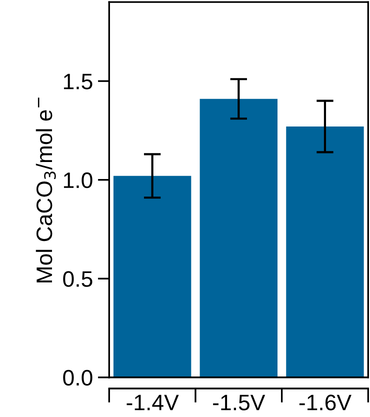 Image resolution: width=370 pixels, height=417 pixels. Describe the element at coordinates (325, 402) in the screenshot. I see `x-tick-label: -1.6V` at that location.